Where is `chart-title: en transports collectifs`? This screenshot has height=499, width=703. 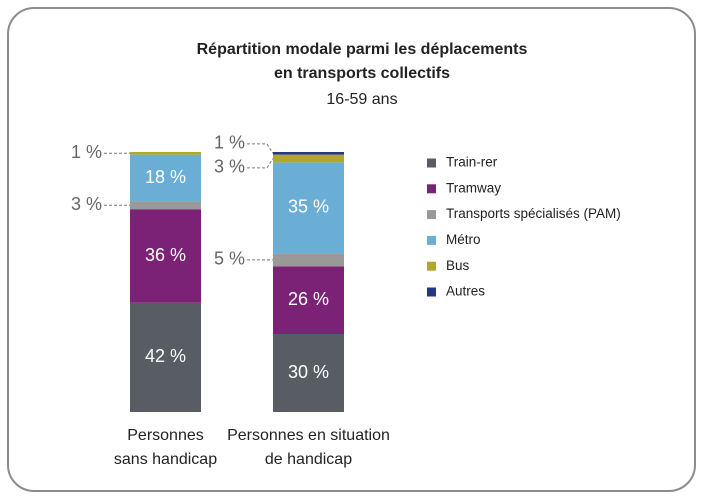
chart-title: en transports collectifs is located at coordinates (362, 73).